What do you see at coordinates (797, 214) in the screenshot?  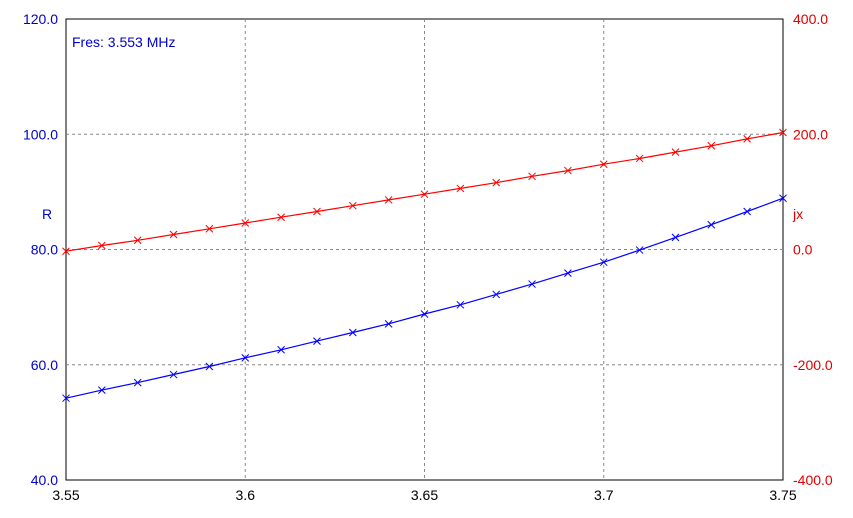 I see `y-right-axis-label: jx` at bounding box center [797, 214].